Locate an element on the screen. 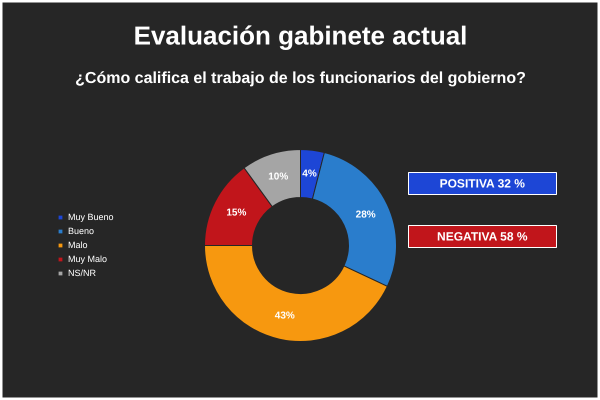 The height and width of the screenshot is (400, 600). text: NEGATIVA 58 % is located at coordinates (482, 237).